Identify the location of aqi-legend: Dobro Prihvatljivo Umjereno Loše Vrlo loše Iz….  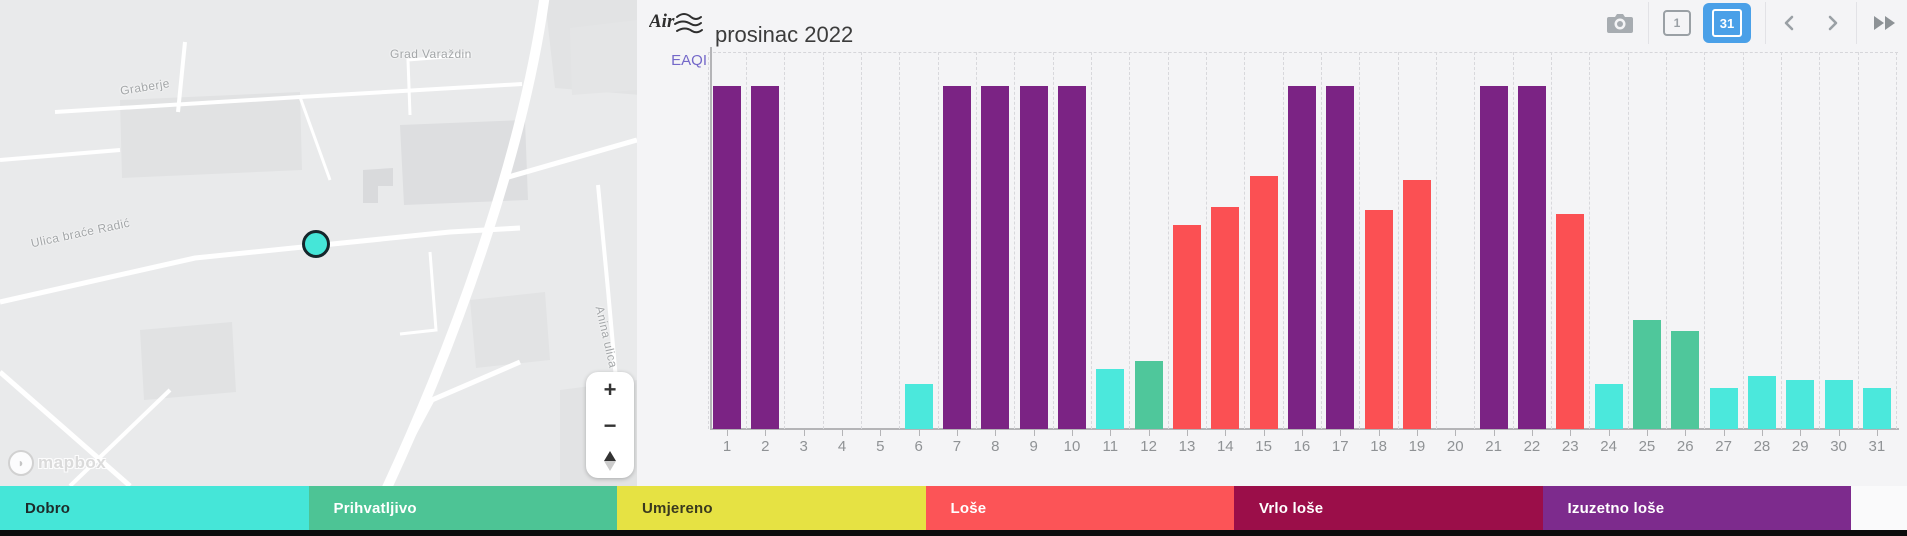
(953, 508).